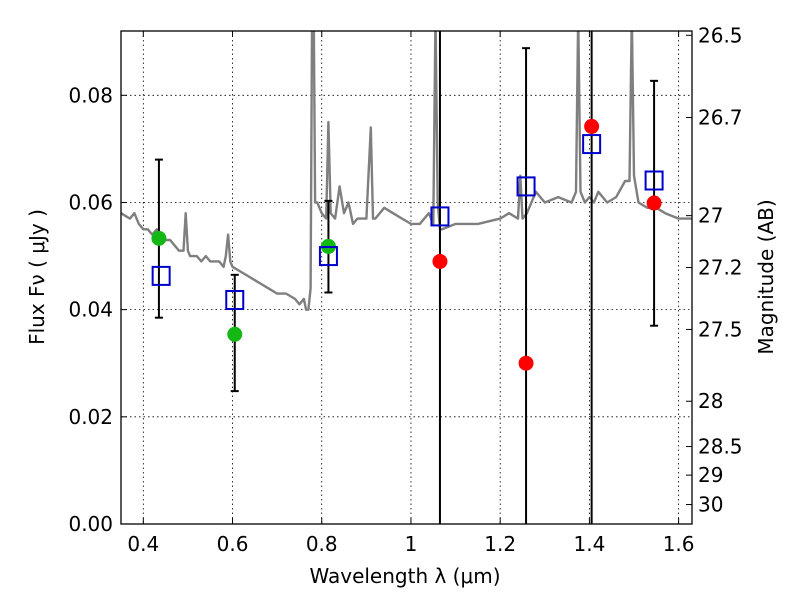 Image resolution: width=800 pixels, height=600 pixels. Describe the element at coordinates (322, 544) in the screenshot. I see `x-tick-label: 0.8` at that location.